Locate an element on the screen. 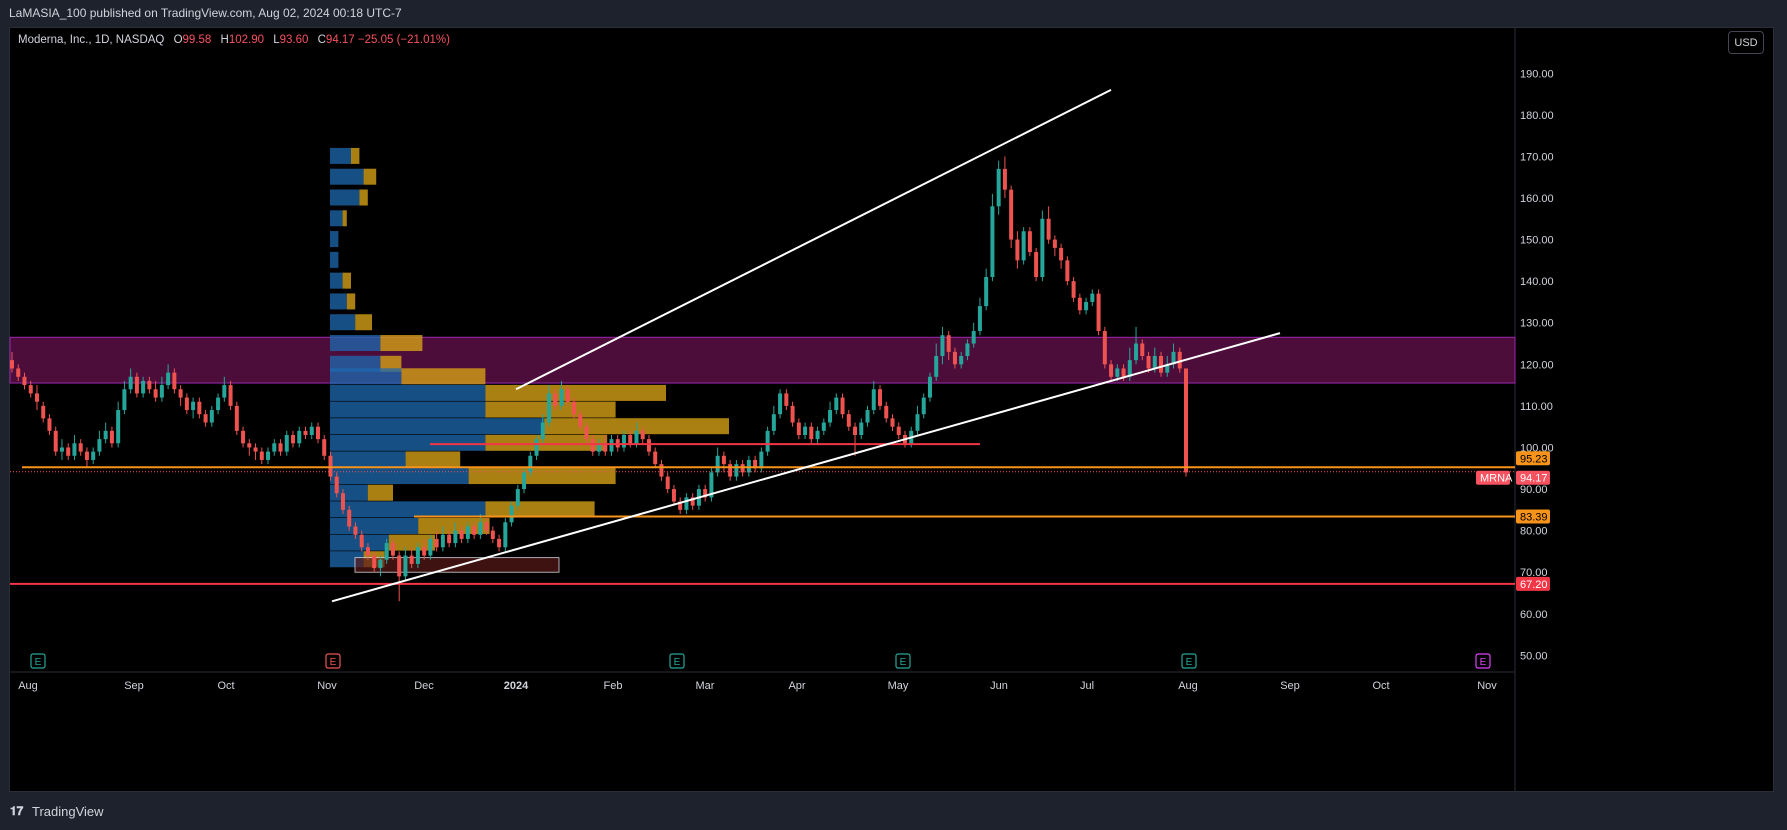  brand-name: TradingView is located at coordinates (68, 811).